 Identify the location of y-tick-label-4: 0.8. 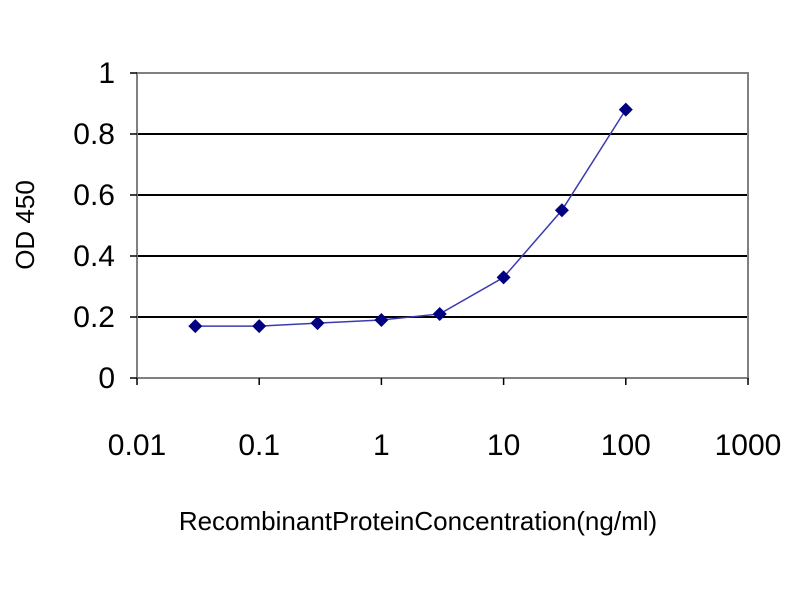
(94, 134).